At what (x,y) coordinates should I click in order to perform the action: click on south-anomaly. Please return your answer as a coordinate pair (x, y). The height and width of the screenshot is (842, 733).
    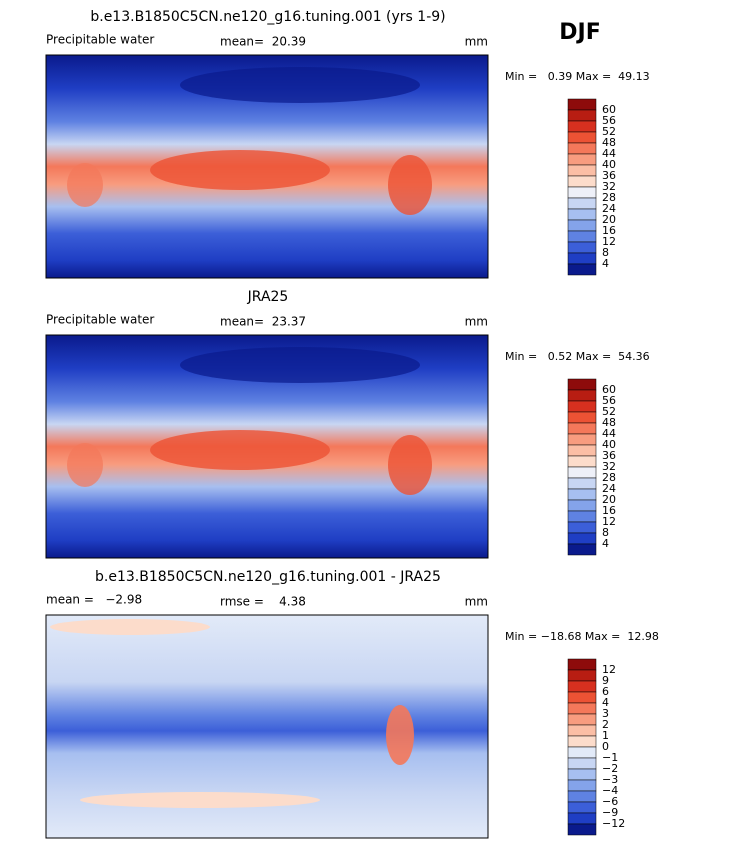
    Looking at the image, I should click on (200, 800).